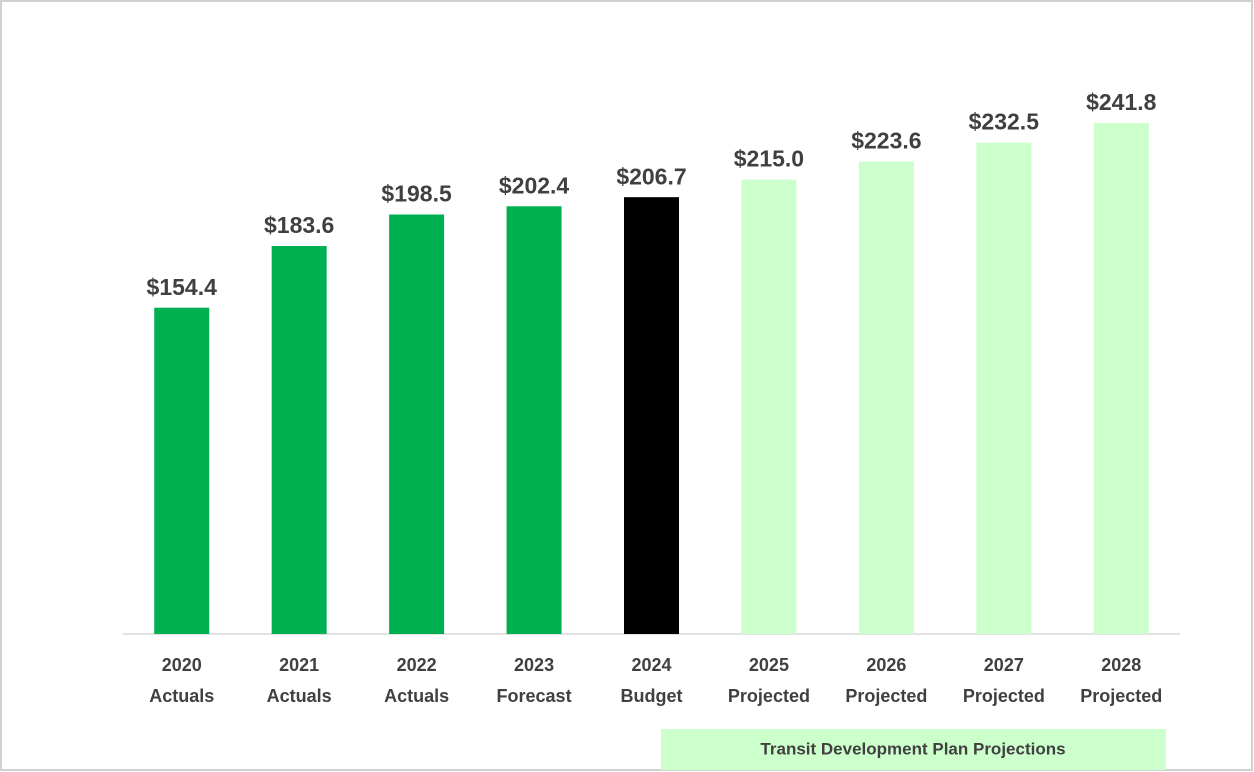 The height and width of the screenshot is (772, 1254). Describe the element at coordinates (1121, 102) in the screenshot. I see `value-label: $241.8` at that location.